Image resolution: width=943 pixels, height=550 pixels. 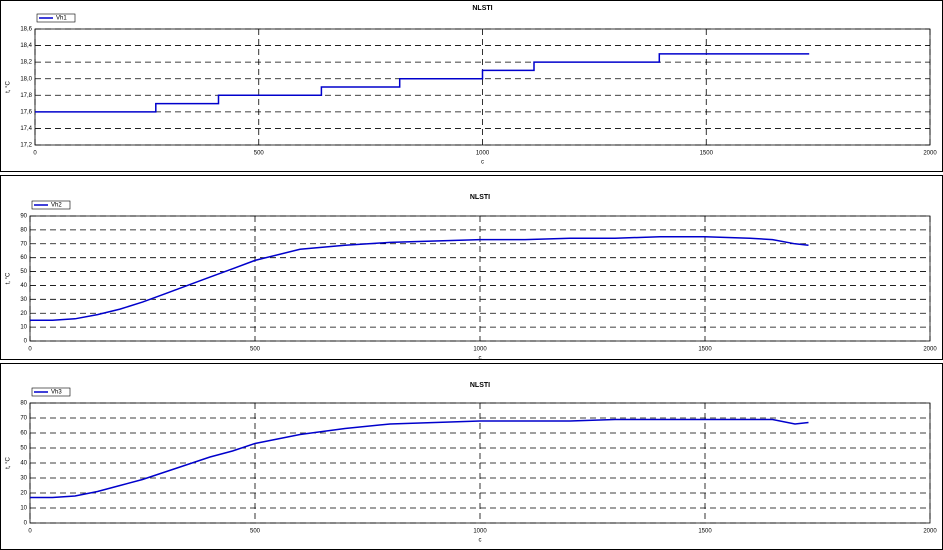 I want to click on y-tick-label: 17,4, so click(x=26, y=129).